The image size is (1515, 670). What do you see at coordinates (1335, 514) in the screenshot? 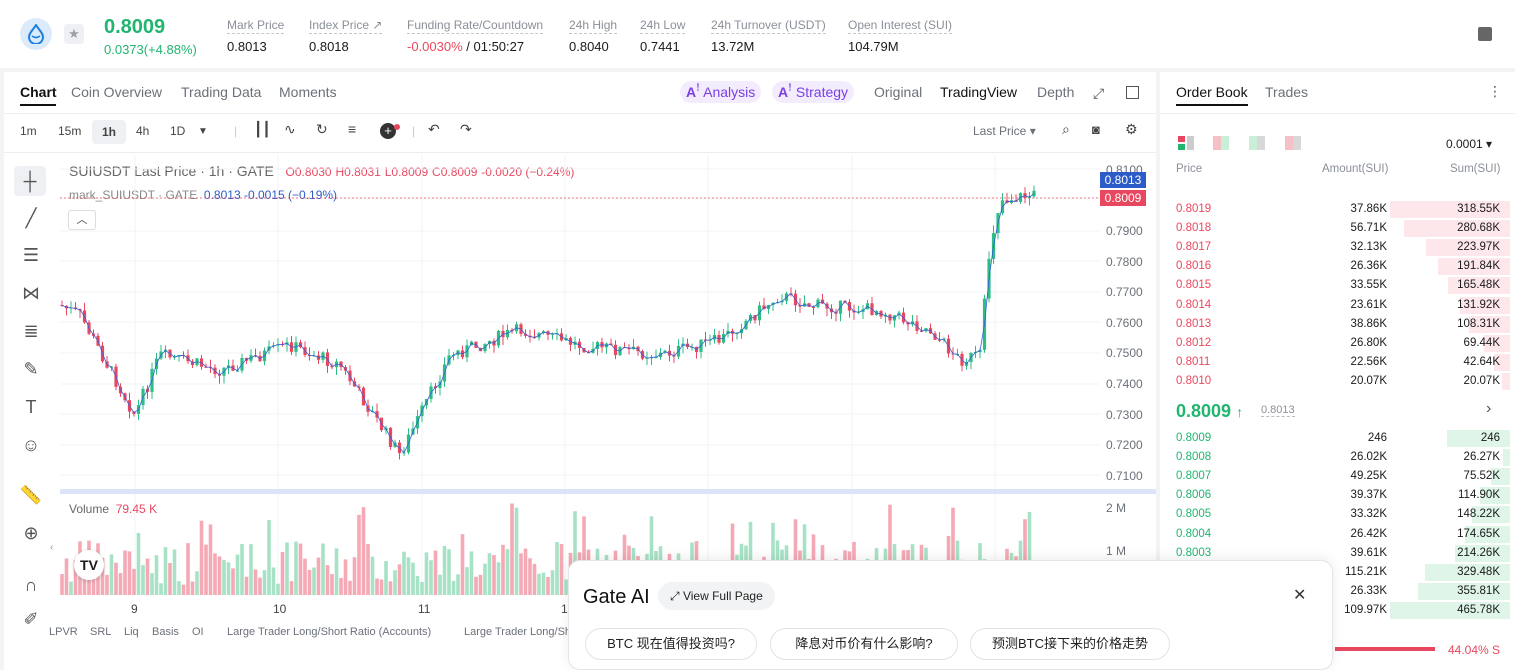
I see `orderbook-row: 0.8005 33.32K 148.22K` at bounding box center [1335, 514].